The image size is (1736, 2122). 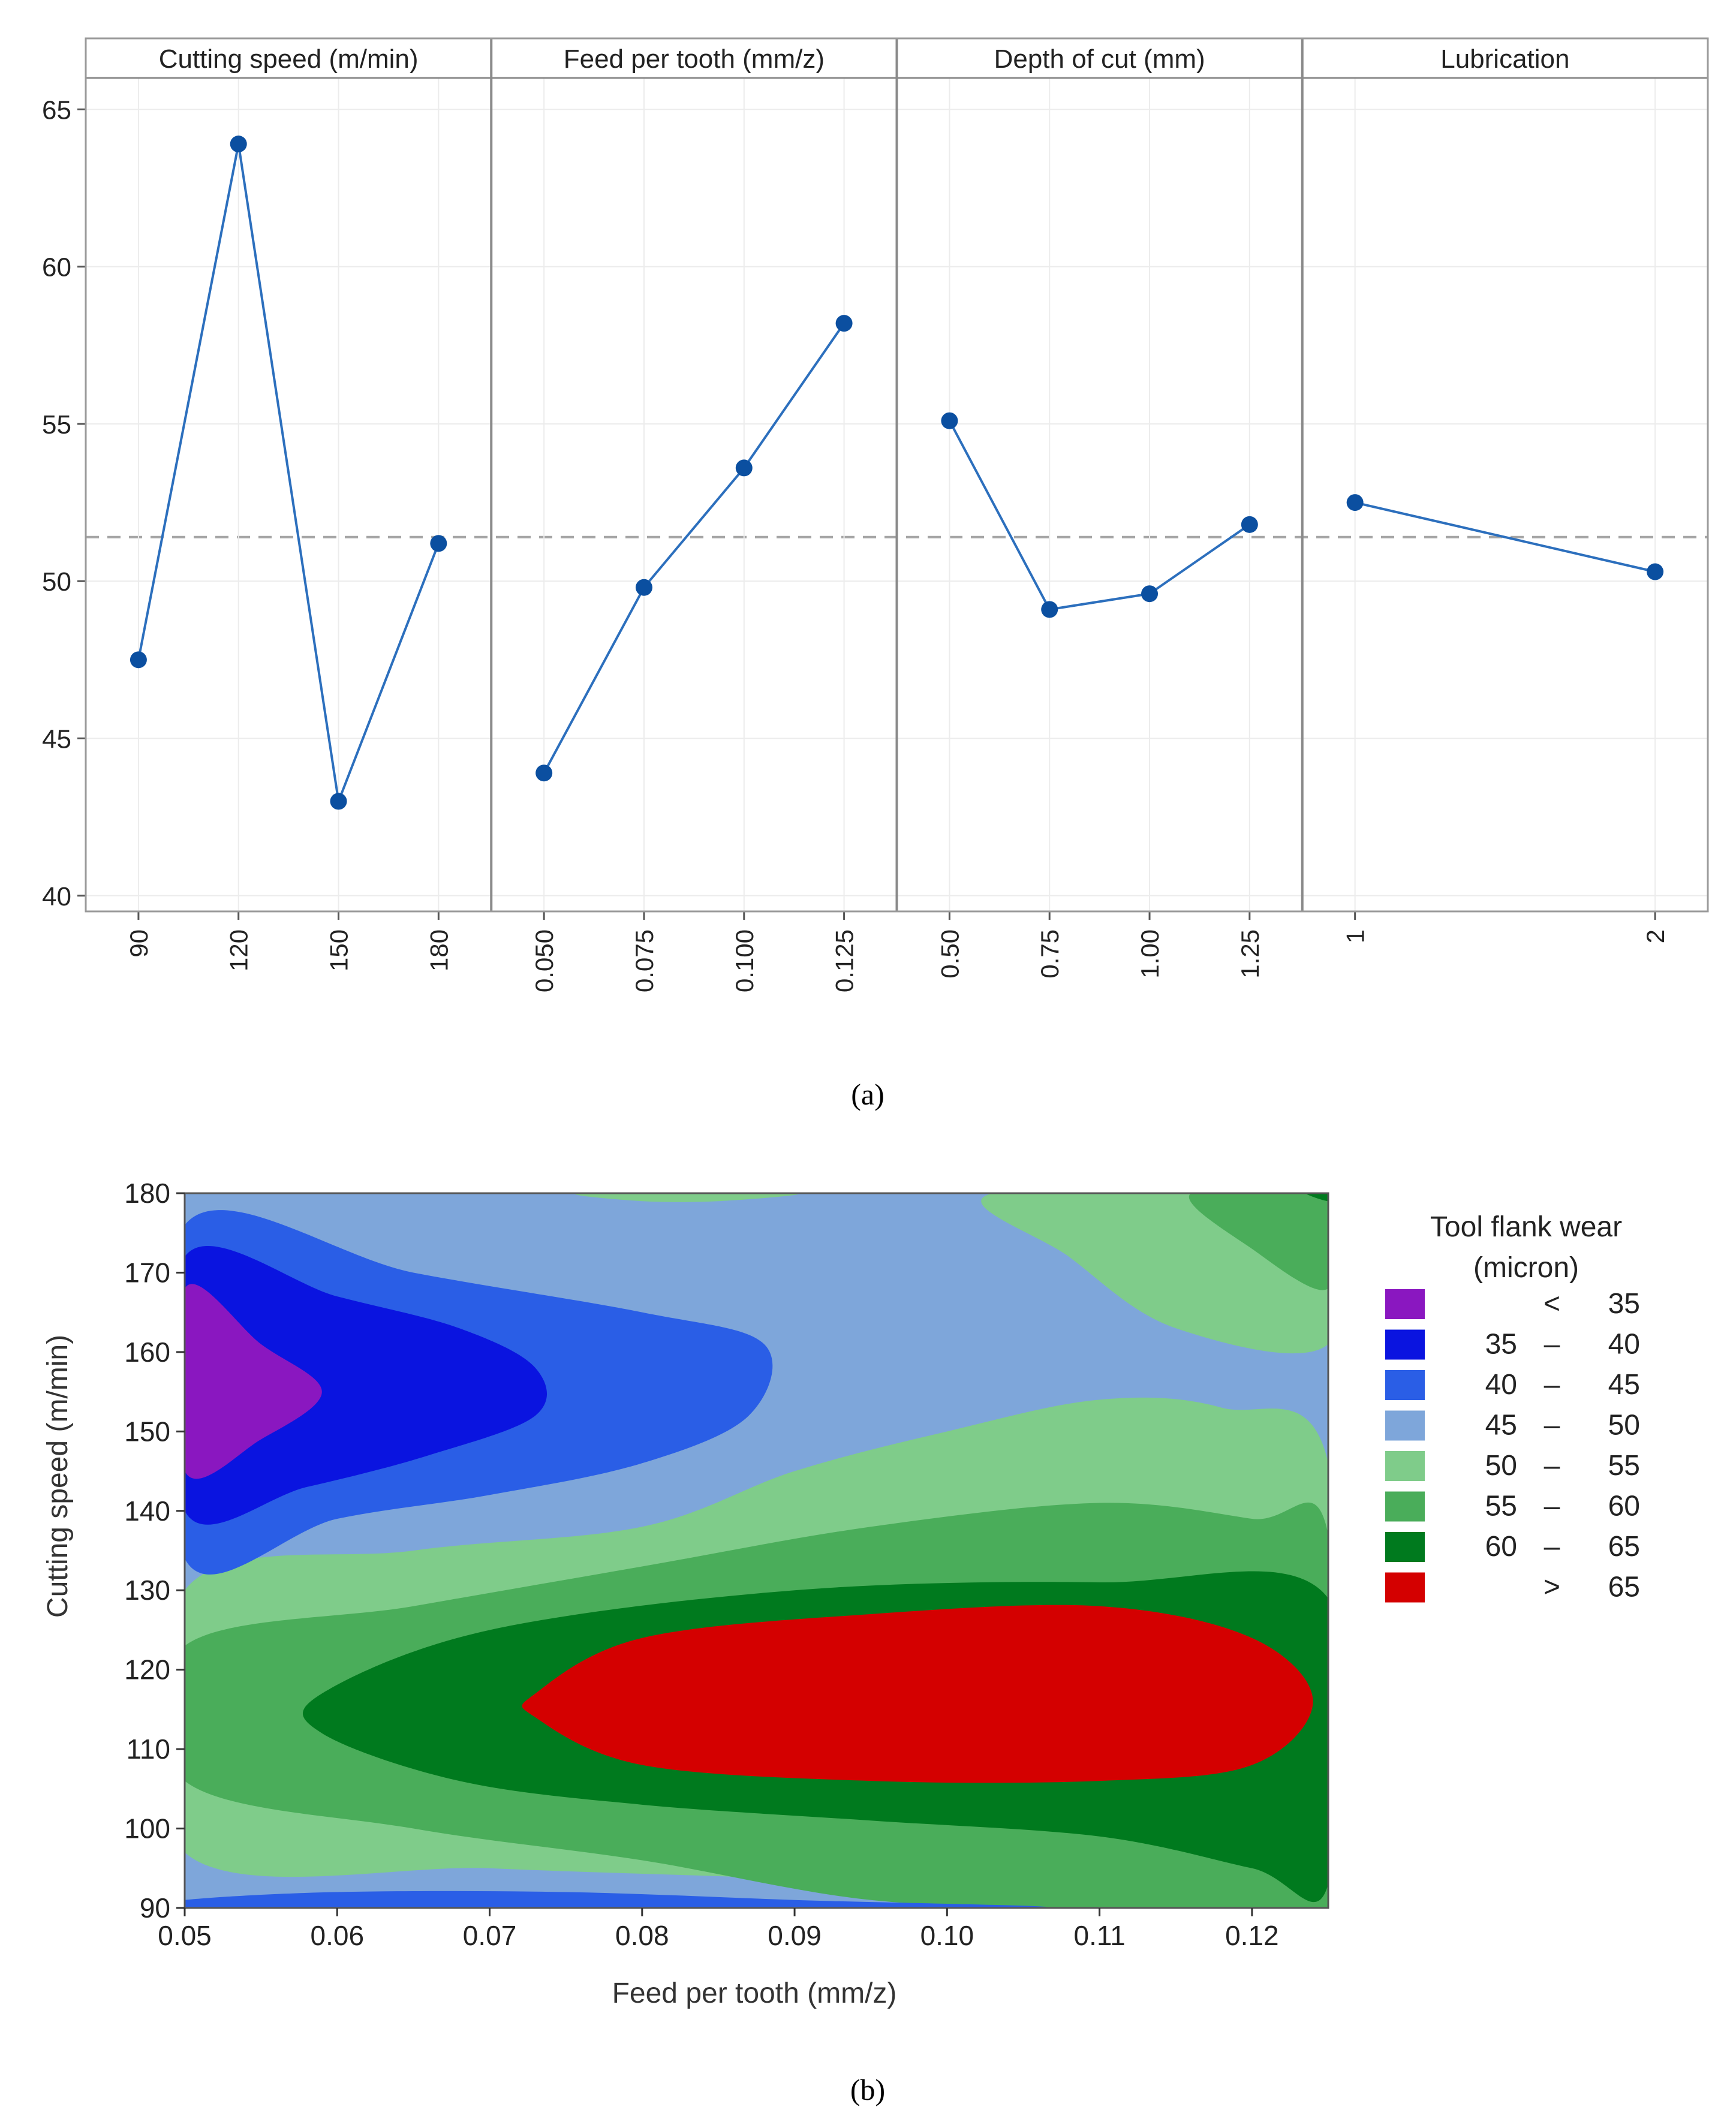 I want to click on x-tick-label: 0.75, so click(x=1050, y=954).